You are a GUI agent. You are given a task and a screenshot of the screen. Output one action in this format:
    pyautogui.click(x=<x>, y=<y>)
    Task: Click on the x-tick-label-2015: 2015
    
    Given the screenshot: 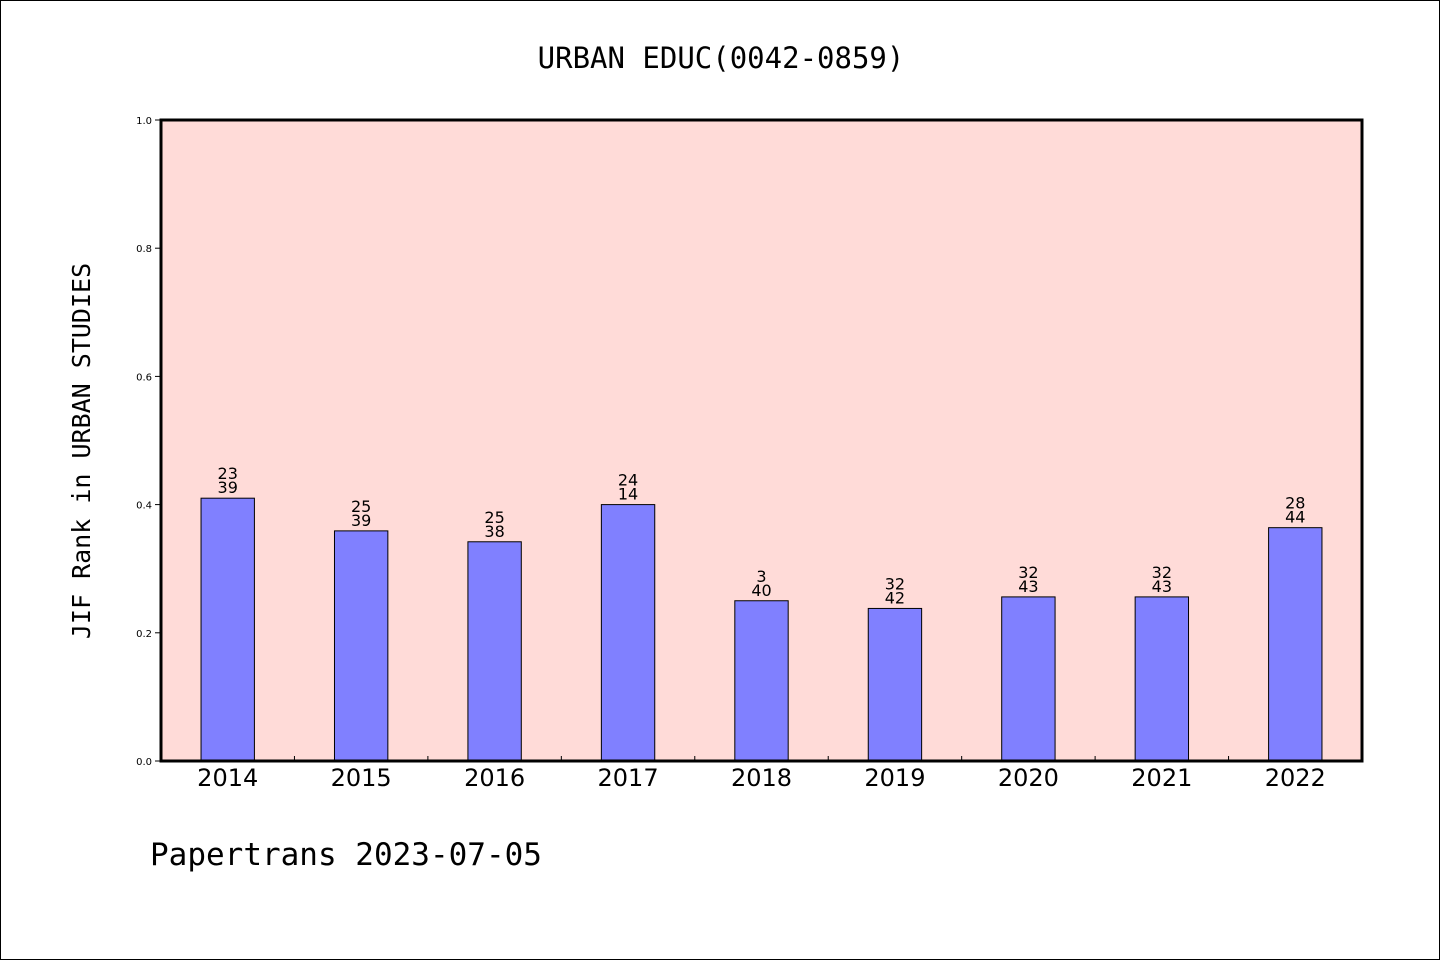 What is the action you would take?
    pyautogui.click(x=361, y=778)
    